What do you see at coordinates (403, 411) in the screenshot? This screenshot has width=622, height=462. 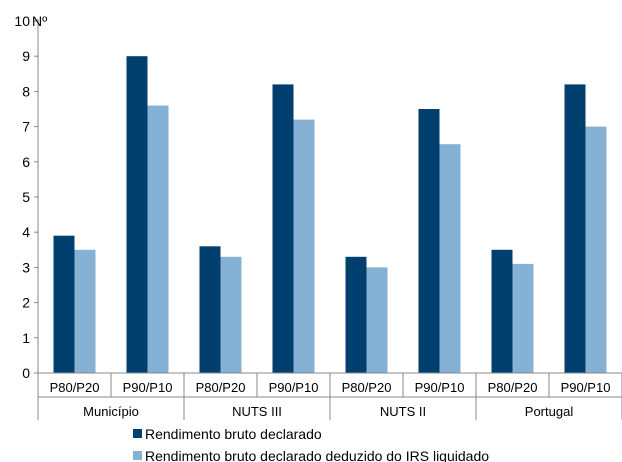 I see `x-group-label: NUTS II` at bounding box center [403, 411].